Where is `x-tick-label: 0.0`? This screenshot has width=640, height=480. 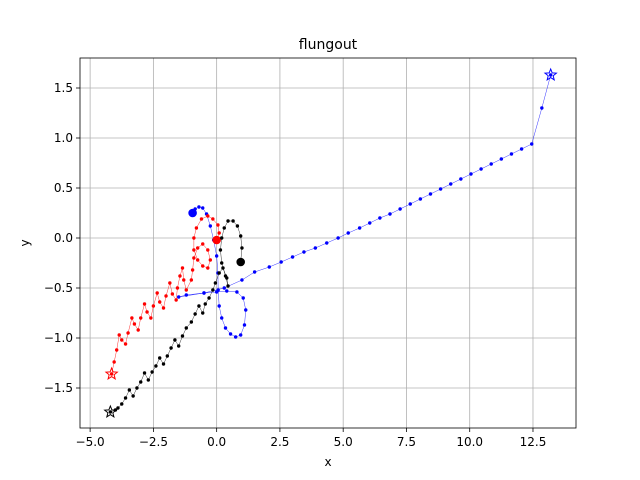 x-tick-label: 0.0 is located at coordinates (216, 442).